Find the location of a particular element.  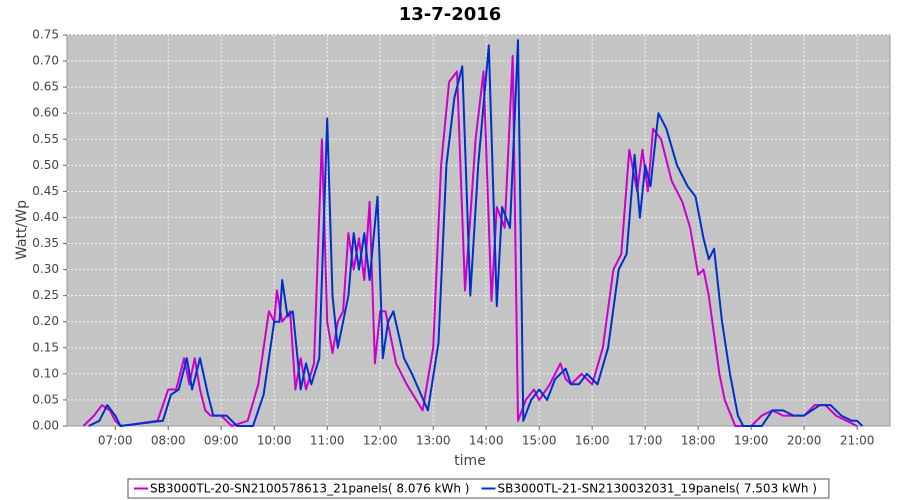

x-tick-label: 08:00 is located at coordinates (168, 441).